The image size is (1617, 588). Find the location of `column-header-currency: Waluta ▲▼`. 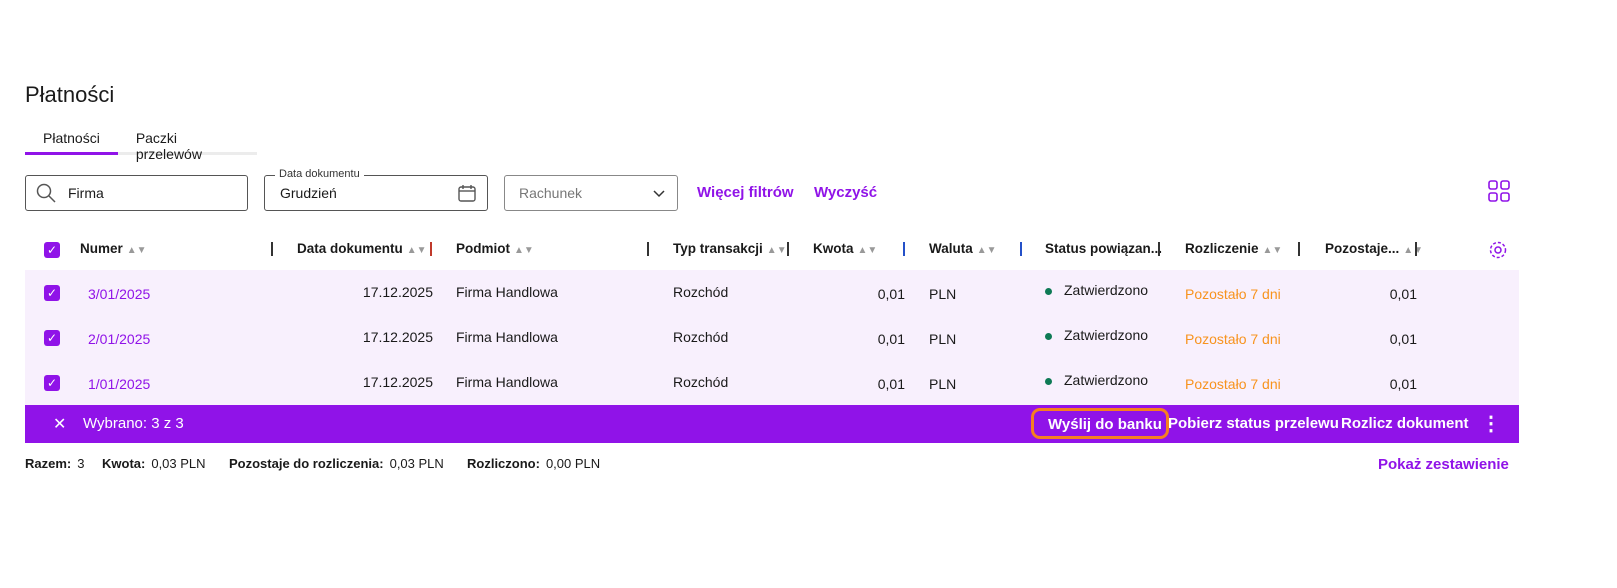

column-header-currency: Waluta ▲▼ is located at coordinates (963, 248).